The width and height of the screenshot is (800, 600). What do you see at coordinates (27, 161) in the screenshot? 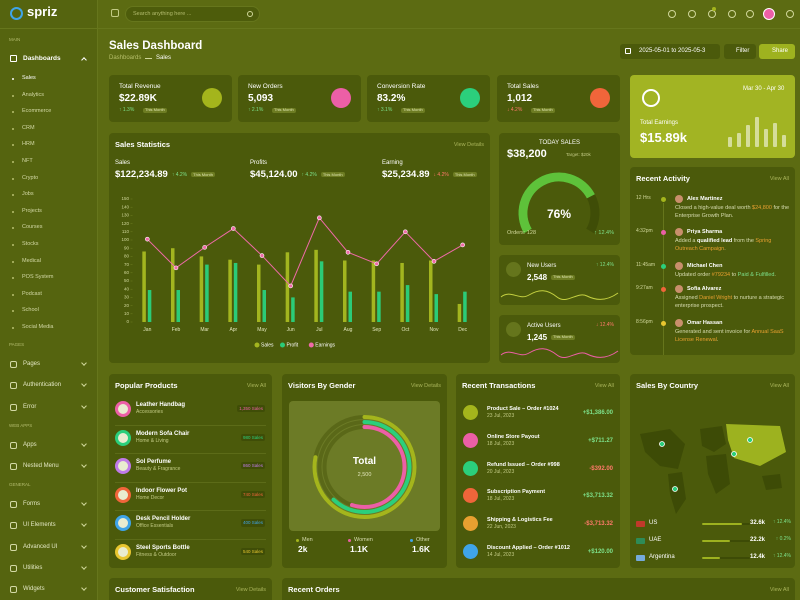
I see `submenu-item: NFT` at bounding box center [27, 161].